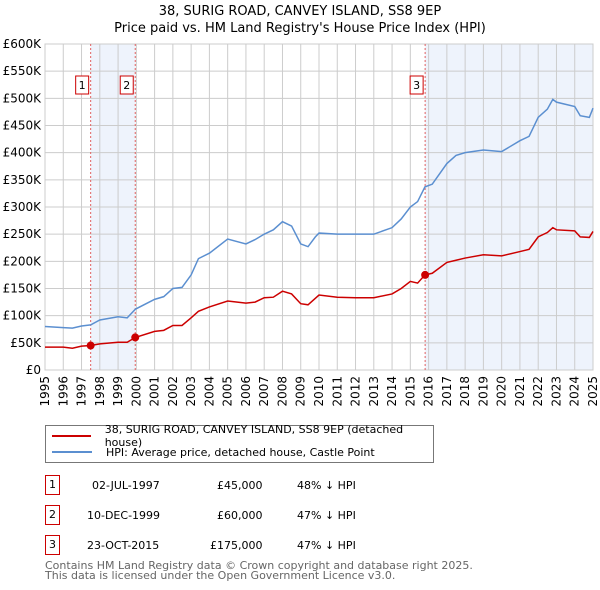 This screenshot has height=590, width=600. I want to click on y-tick-label: £350K, so click(23, 180).